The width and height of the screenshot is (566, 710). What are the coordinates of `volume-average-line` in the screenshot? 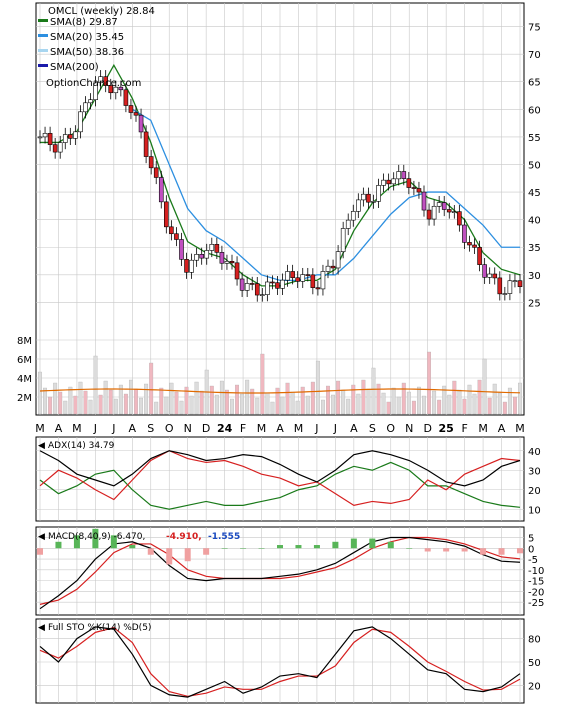 It's located at (280, 391).